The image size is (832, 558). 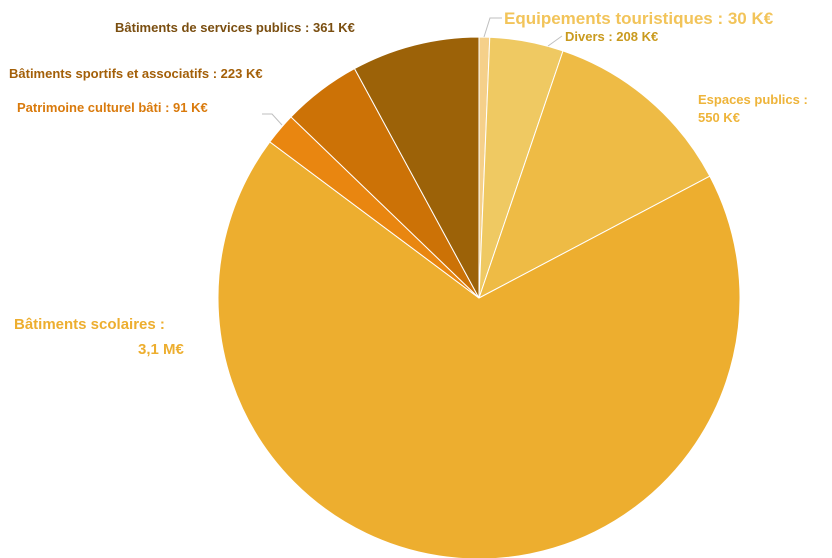 What do you see at coordinates (594, 175) in the screenshot?
I see `pie-slice-espaces-publics` at bounding box center [594, 175].